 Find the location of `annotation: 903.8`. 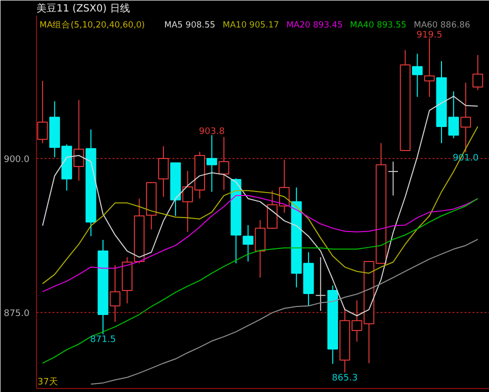

annotation: 903.8 is located at coordinates (211, 132).